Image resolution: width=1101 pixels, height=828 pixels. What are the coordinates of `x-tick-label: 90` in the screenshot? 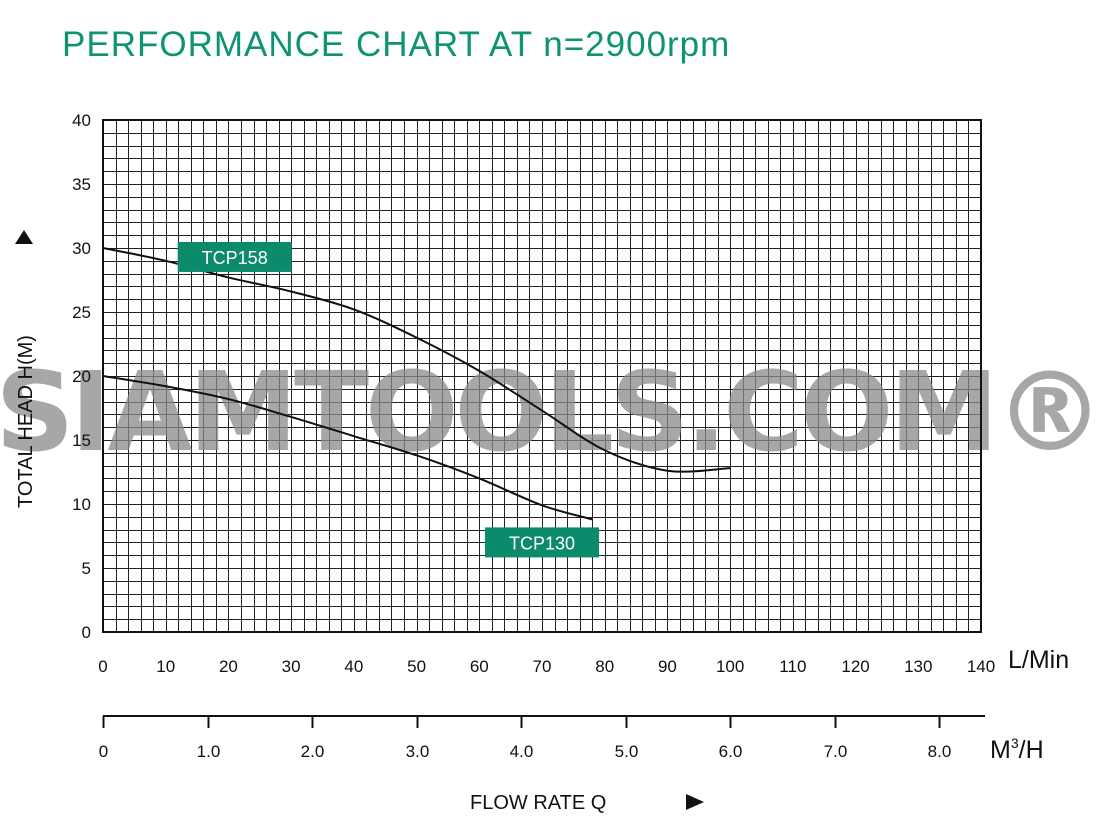 It's located at (667, 666).